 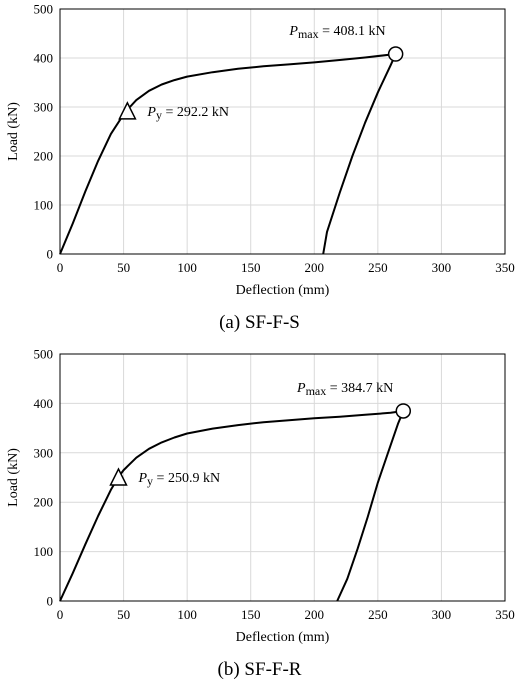 What do you see at coordinates (50, 254) in the screenshot?
I see `chart-a-y-tick-label: 0` at bounding box center [50, 254].